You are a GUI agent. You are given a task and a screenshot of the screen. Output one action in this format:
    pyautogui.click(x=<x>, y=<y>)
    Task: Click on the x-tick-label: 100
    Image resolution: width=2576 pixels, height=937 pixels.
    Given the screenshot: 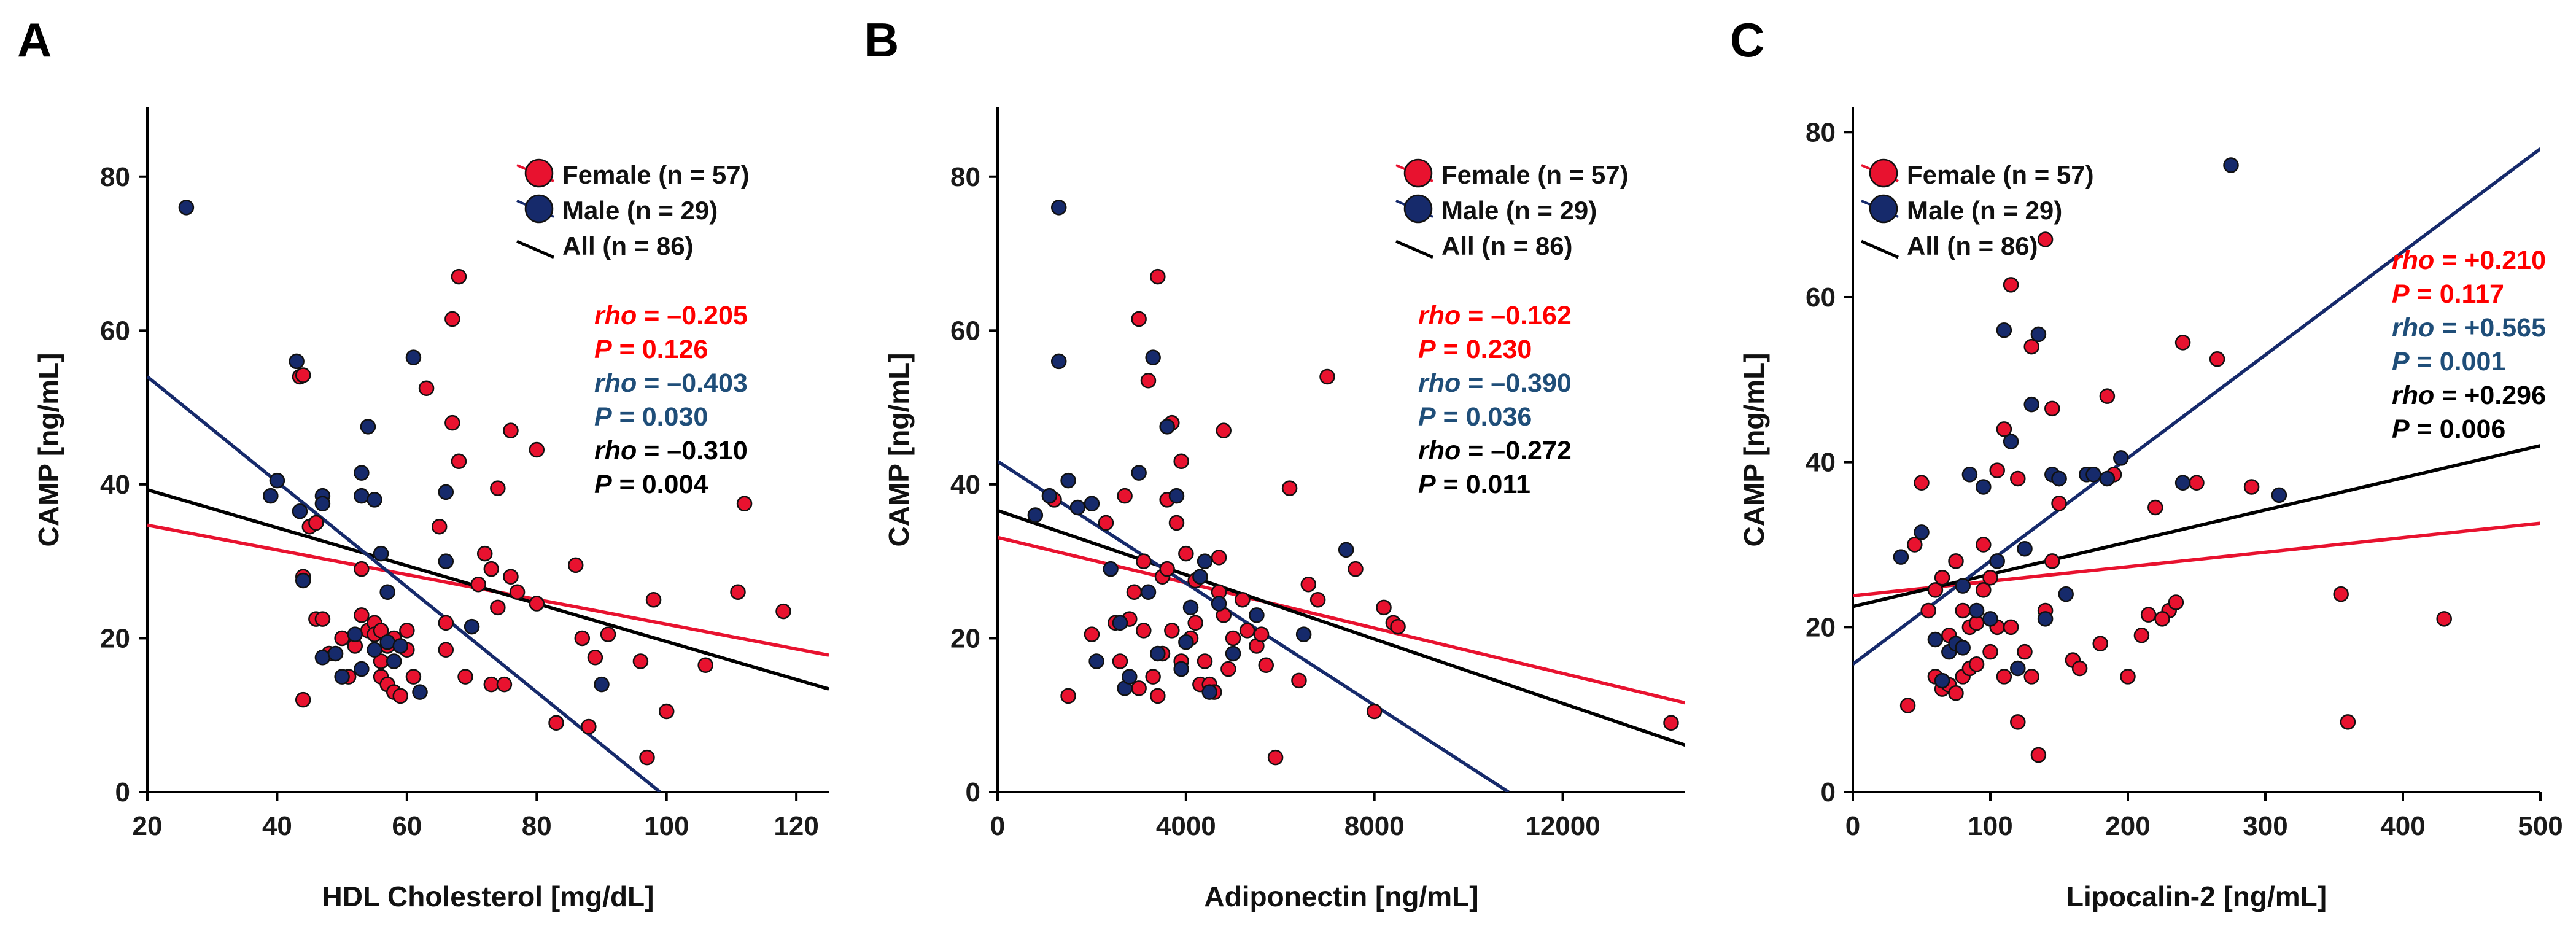 What is the action you would take?
    pyautogui.click(x=666, y=826)
    